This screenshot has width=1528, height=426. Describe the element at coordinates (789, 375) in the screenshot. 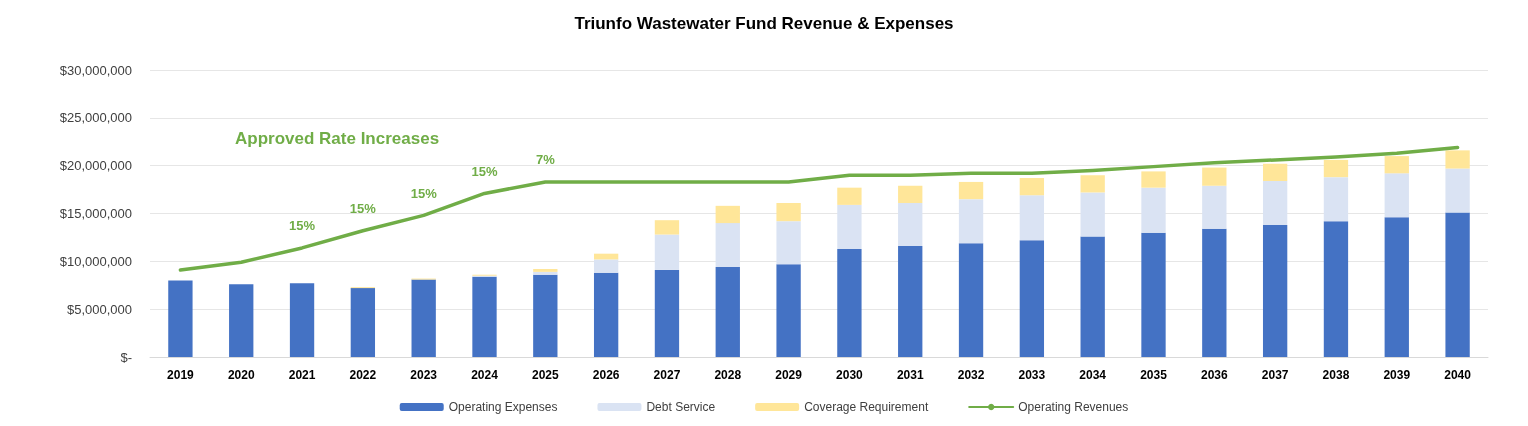

I see `x-tick-label: 2029` at that location.